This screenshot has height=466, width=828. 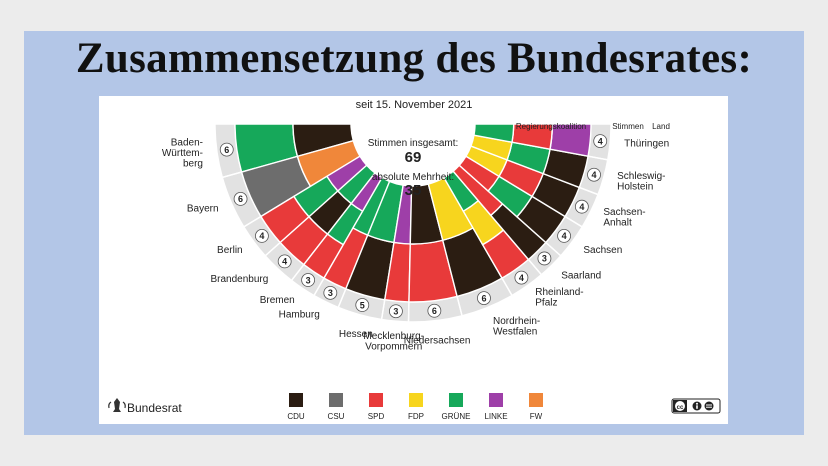 I want to click on votes-schleswig-holstein: 4, so click(x=594, y=175).